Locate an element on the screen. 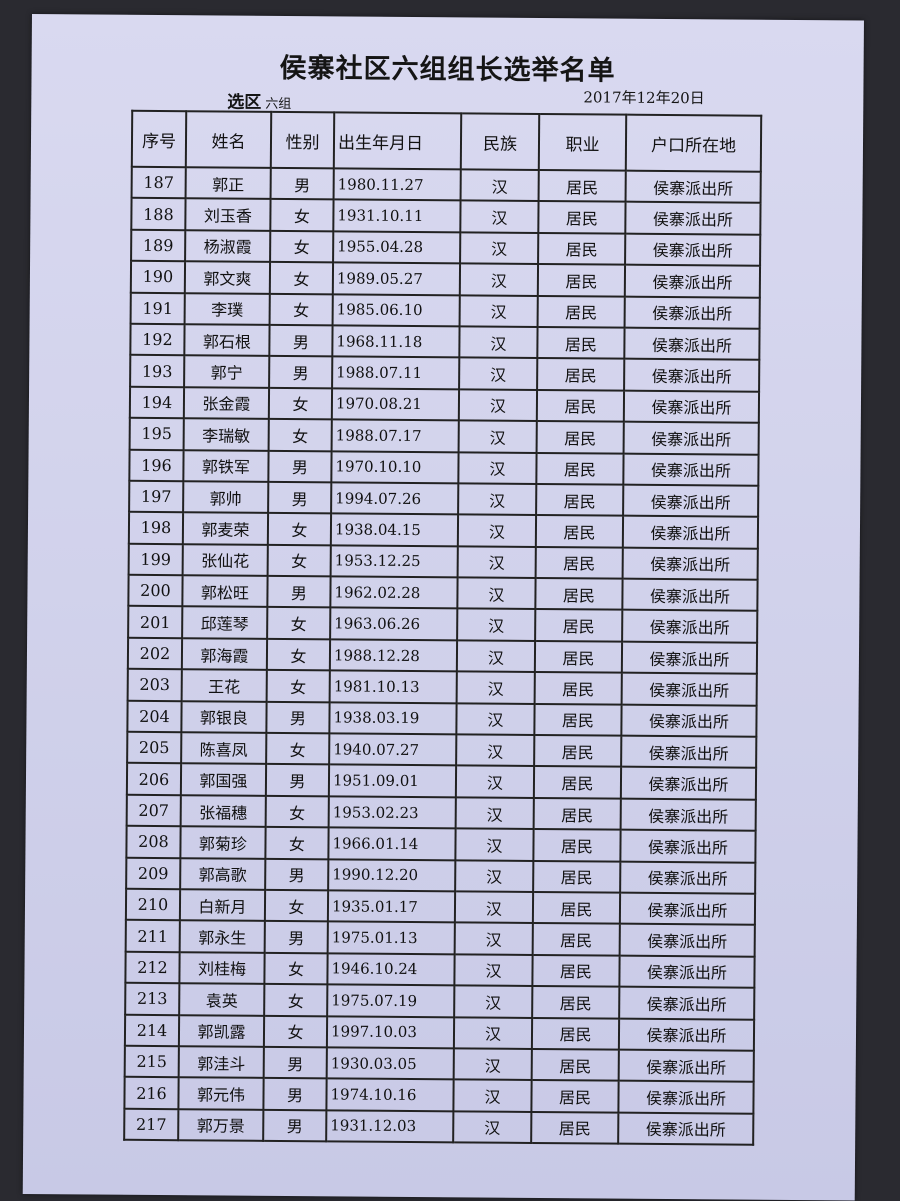  district-value: 六组 is located at coordinates (278, 104).